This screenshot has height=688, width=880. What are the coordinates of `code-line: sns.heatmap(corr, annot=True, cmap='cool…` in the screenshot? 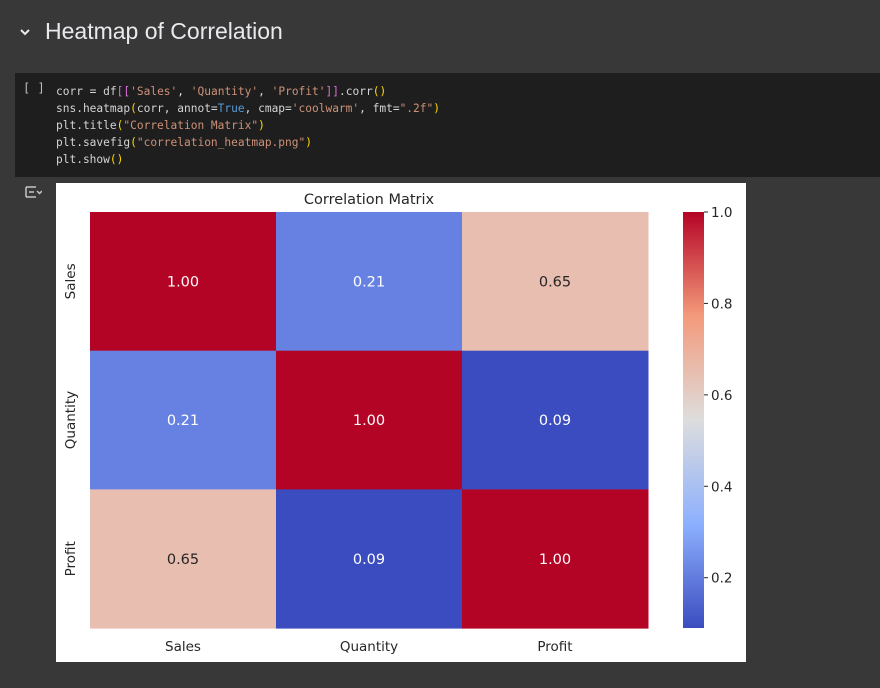 It's located at (248, 108).